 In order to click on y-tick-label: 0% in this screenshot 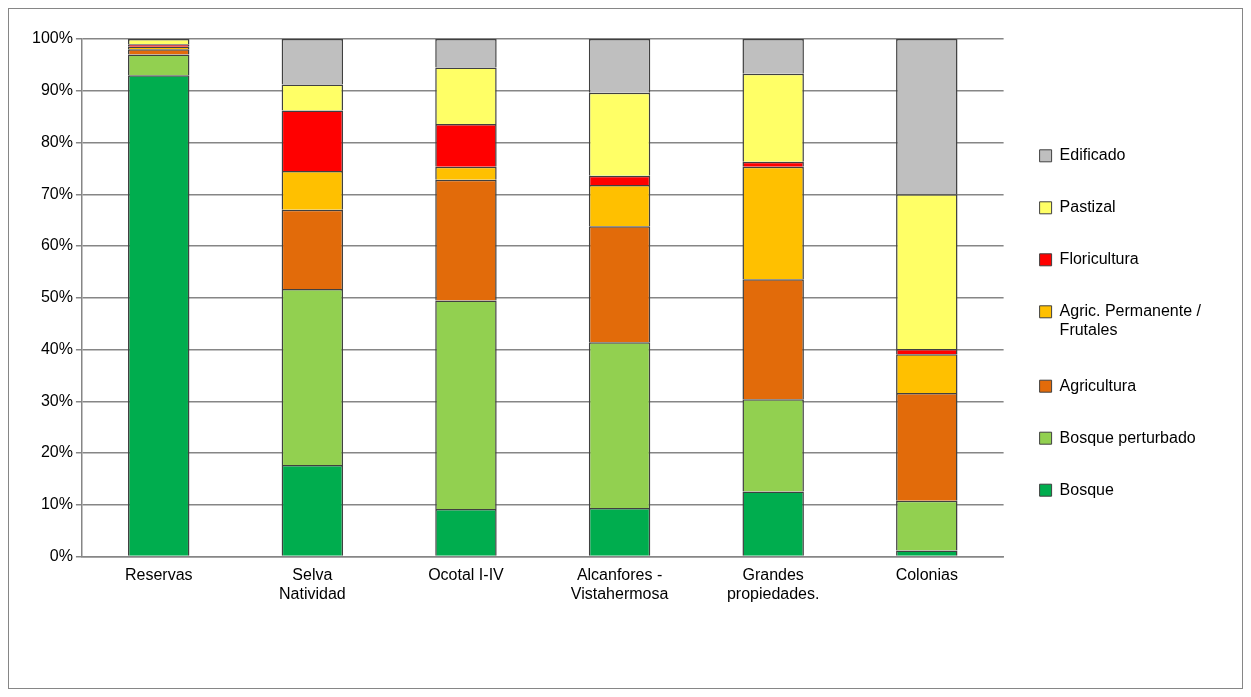, I will do `click(61, 556)`.